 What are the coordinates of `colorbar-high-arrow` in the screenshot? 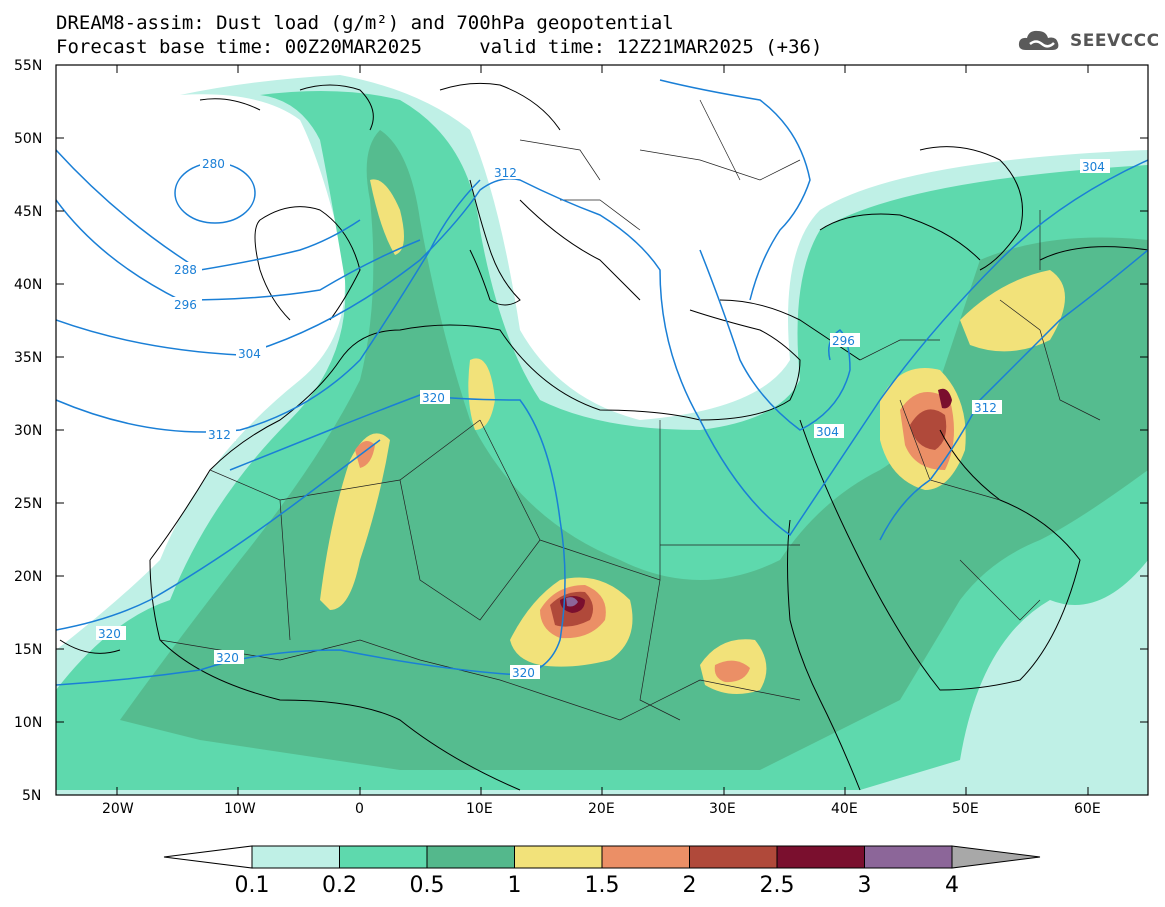 It's located at (996, 857).